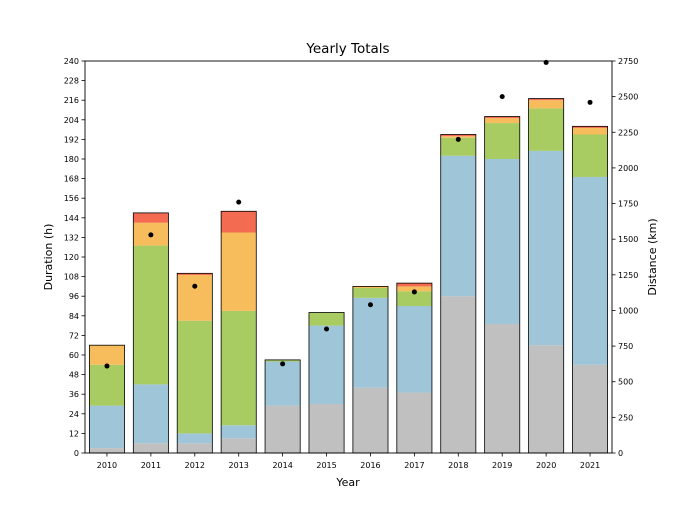 The width and height of the screenshot is (680, 514). What do you see at coordinates (625, 382) in the screenshot?
I see `y2-tick-label-500: 500` at bounding box center [625, 382].